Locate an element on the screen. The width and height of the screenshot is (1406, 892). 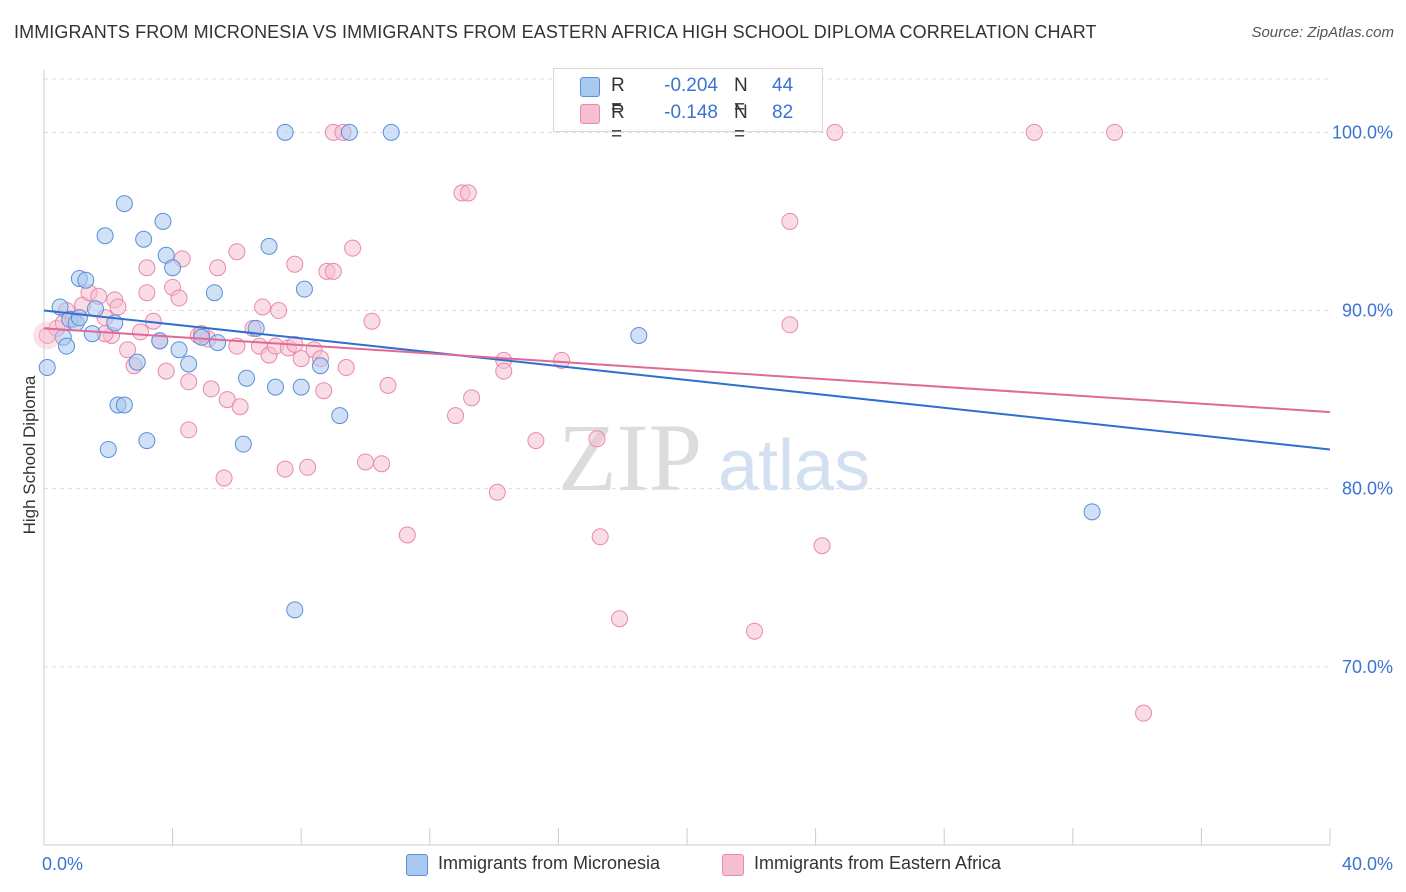
r-value: -0.204 is located at coordinates (691, 85).